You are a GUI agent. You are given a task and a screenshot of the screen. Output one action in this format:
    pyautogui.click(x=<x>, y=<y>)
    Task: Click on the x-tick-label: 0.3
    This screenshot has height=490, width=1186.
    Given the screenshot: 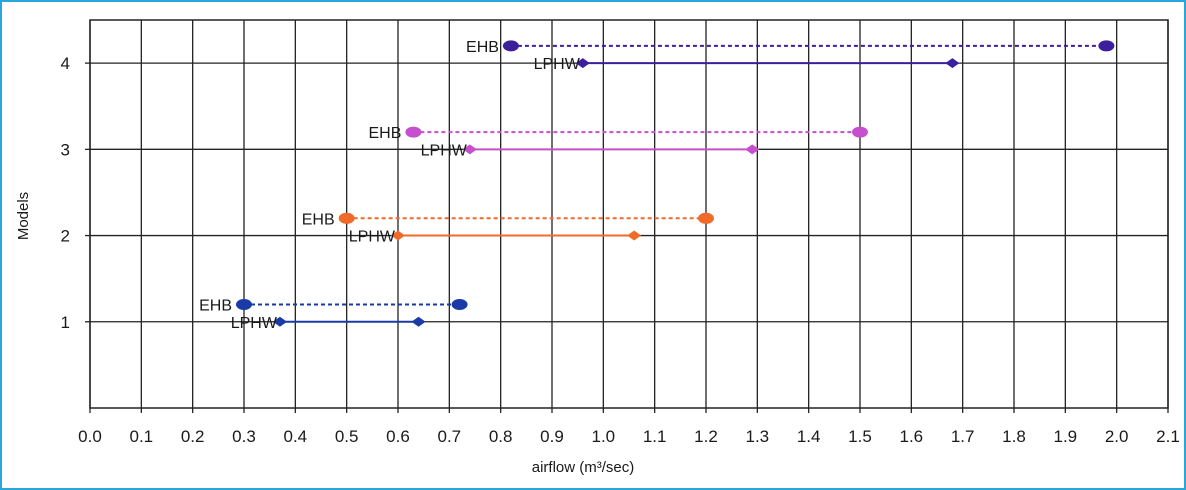 What is the action you would take?
    pyautogui.click(x=244, y=436)
    